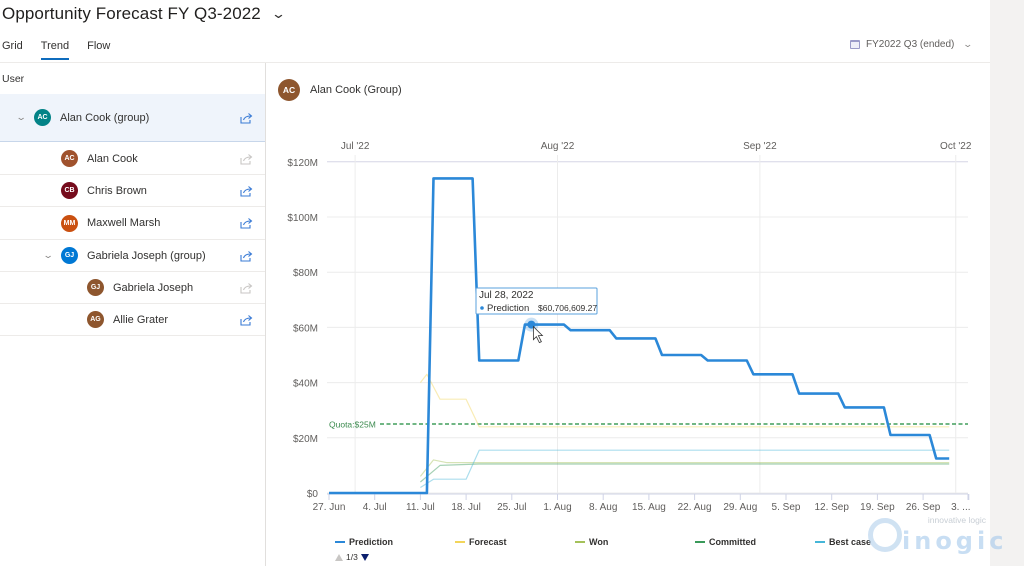 This screenshot has height=566, width=1024. I want to click on legend-item-best-case: Best case, so click(843, 542).